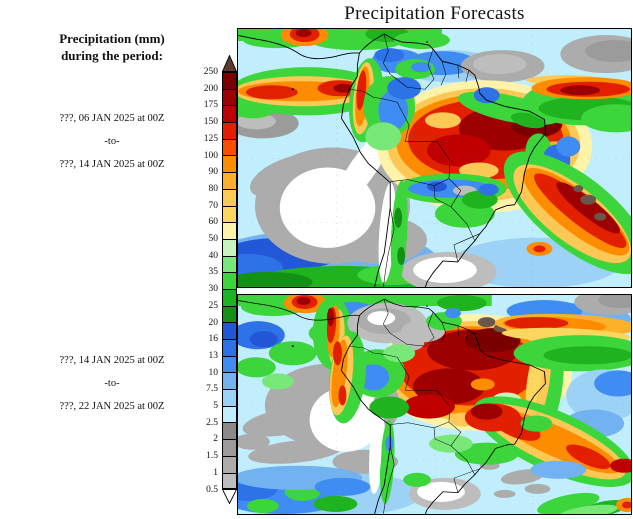 The width and height of the screenshot is (633, 519). I want to click on colorbar-level-label: 0.5, so click(212, 489).